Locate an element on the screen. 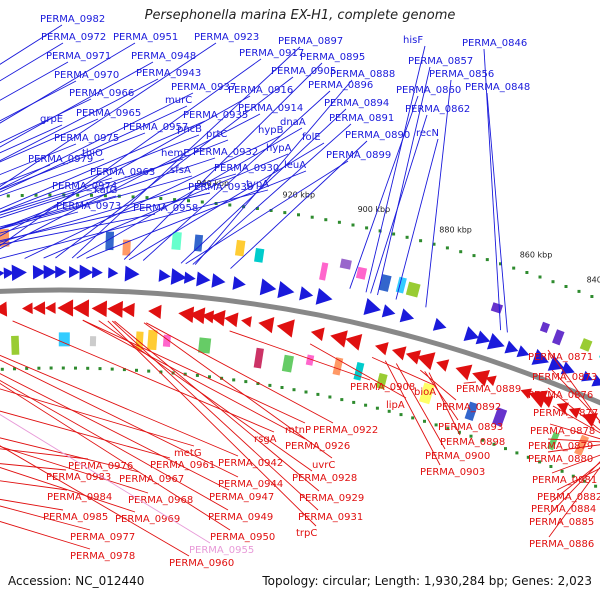 The width and height of the screenshot is (600, 600). reverse-gene-label: PERMA_0876 is located at coordinates (560, 395).